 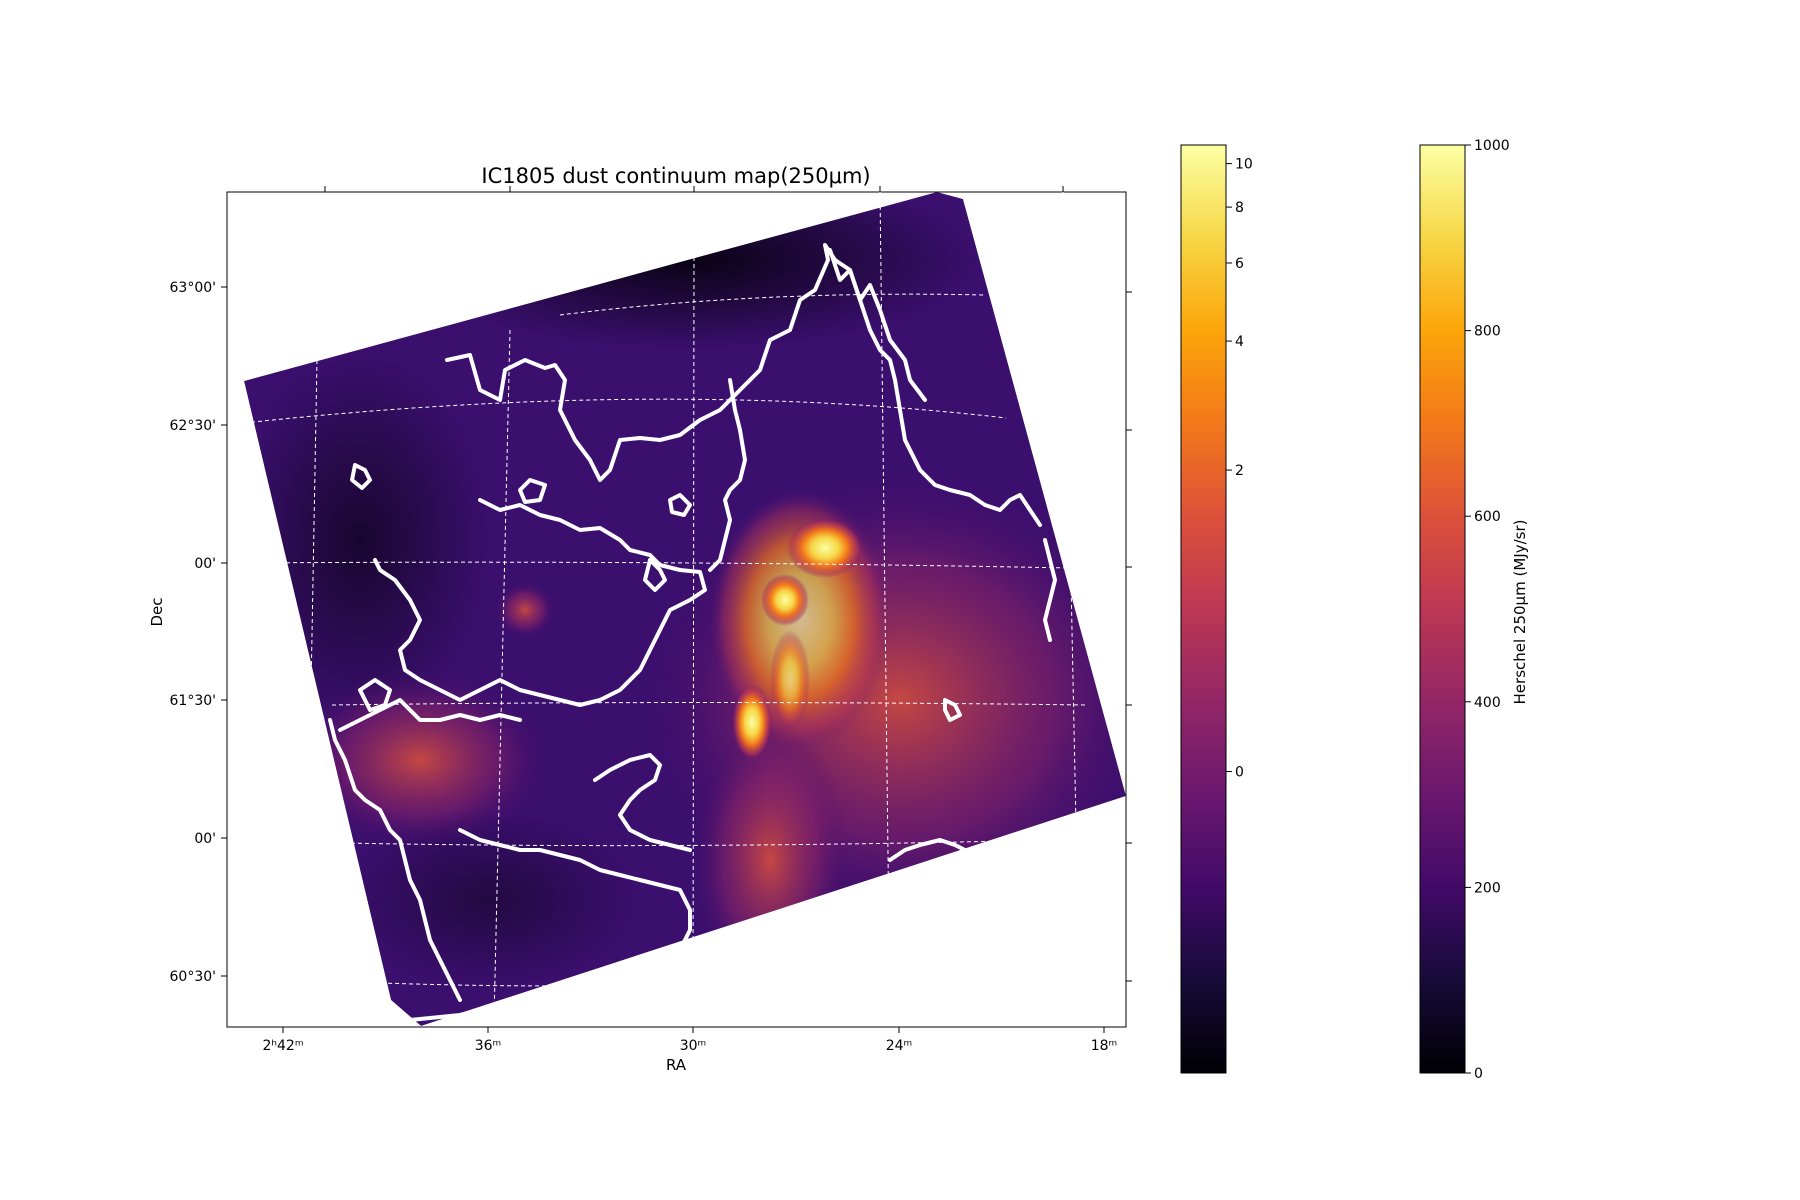 I want to click on y-tick-label: 61°30', so click(x=193, y=701).